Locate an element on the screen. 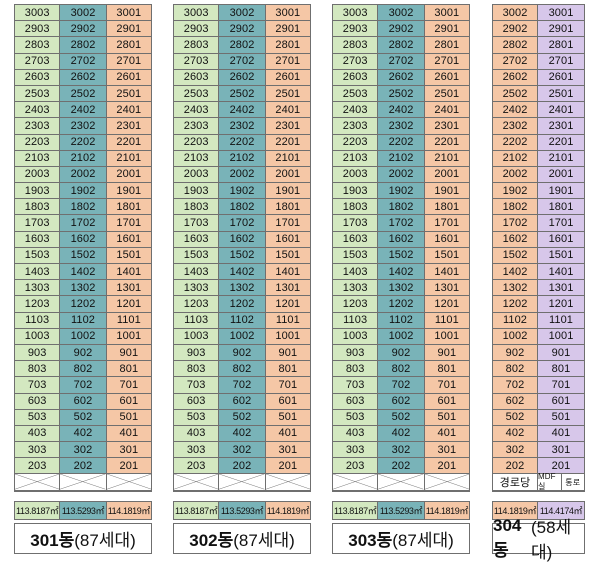  unit-cell: 1402 is located at coordinates (516, 272).